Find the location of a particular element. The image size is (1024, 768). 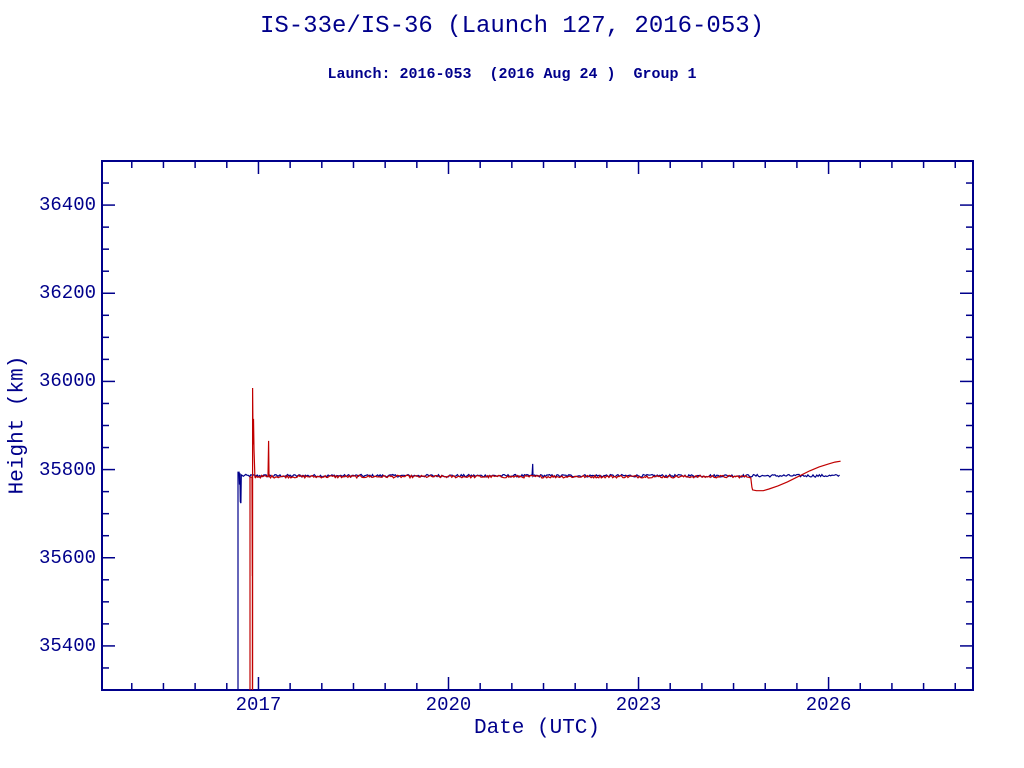

x-axis-label: Date (UTC) is located at coordinates (537, 728).